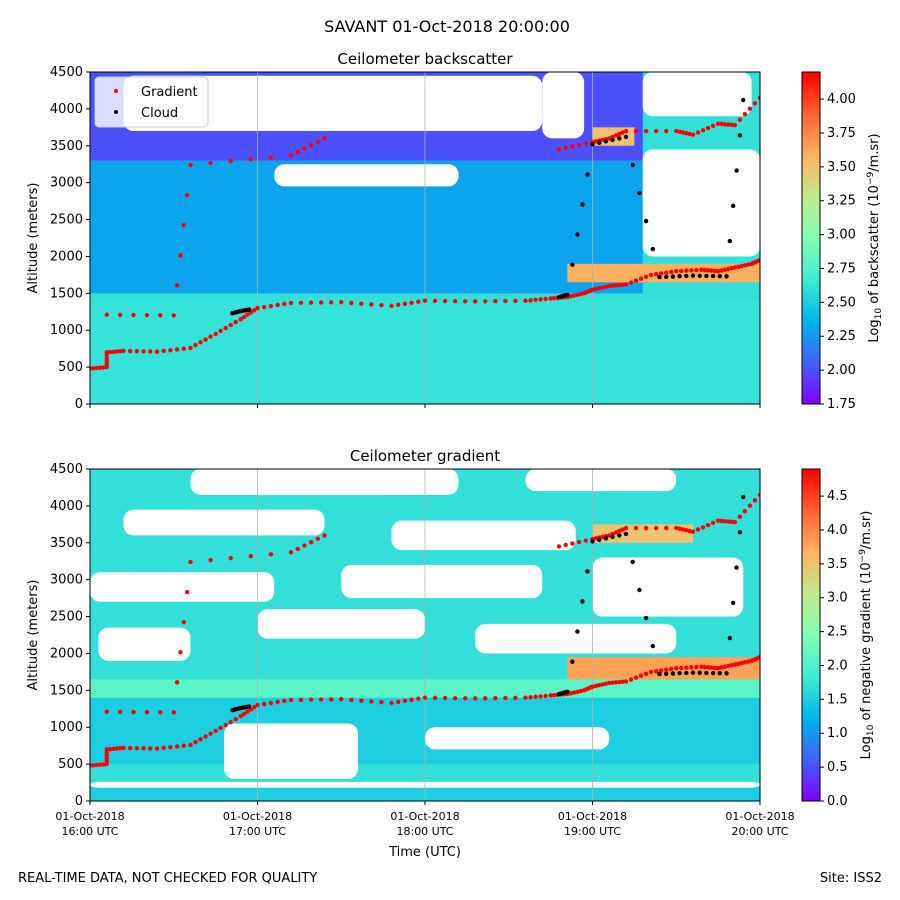  Describe the element at coordinates (70, 238) in the screenshot. I see `backscatter-y-axis: 0 500 1000 1500 2000 2500 3000 3500 4000 4500` at that location.